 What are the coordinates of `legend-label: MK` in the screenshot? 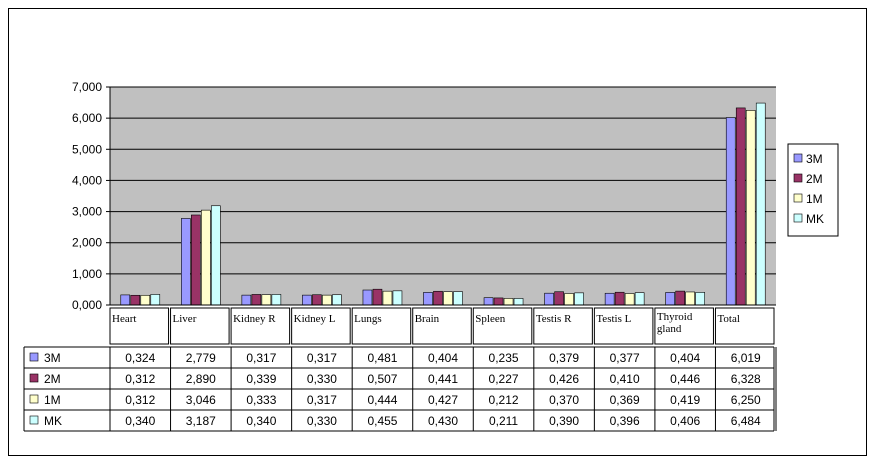 It's located at (815, 219).